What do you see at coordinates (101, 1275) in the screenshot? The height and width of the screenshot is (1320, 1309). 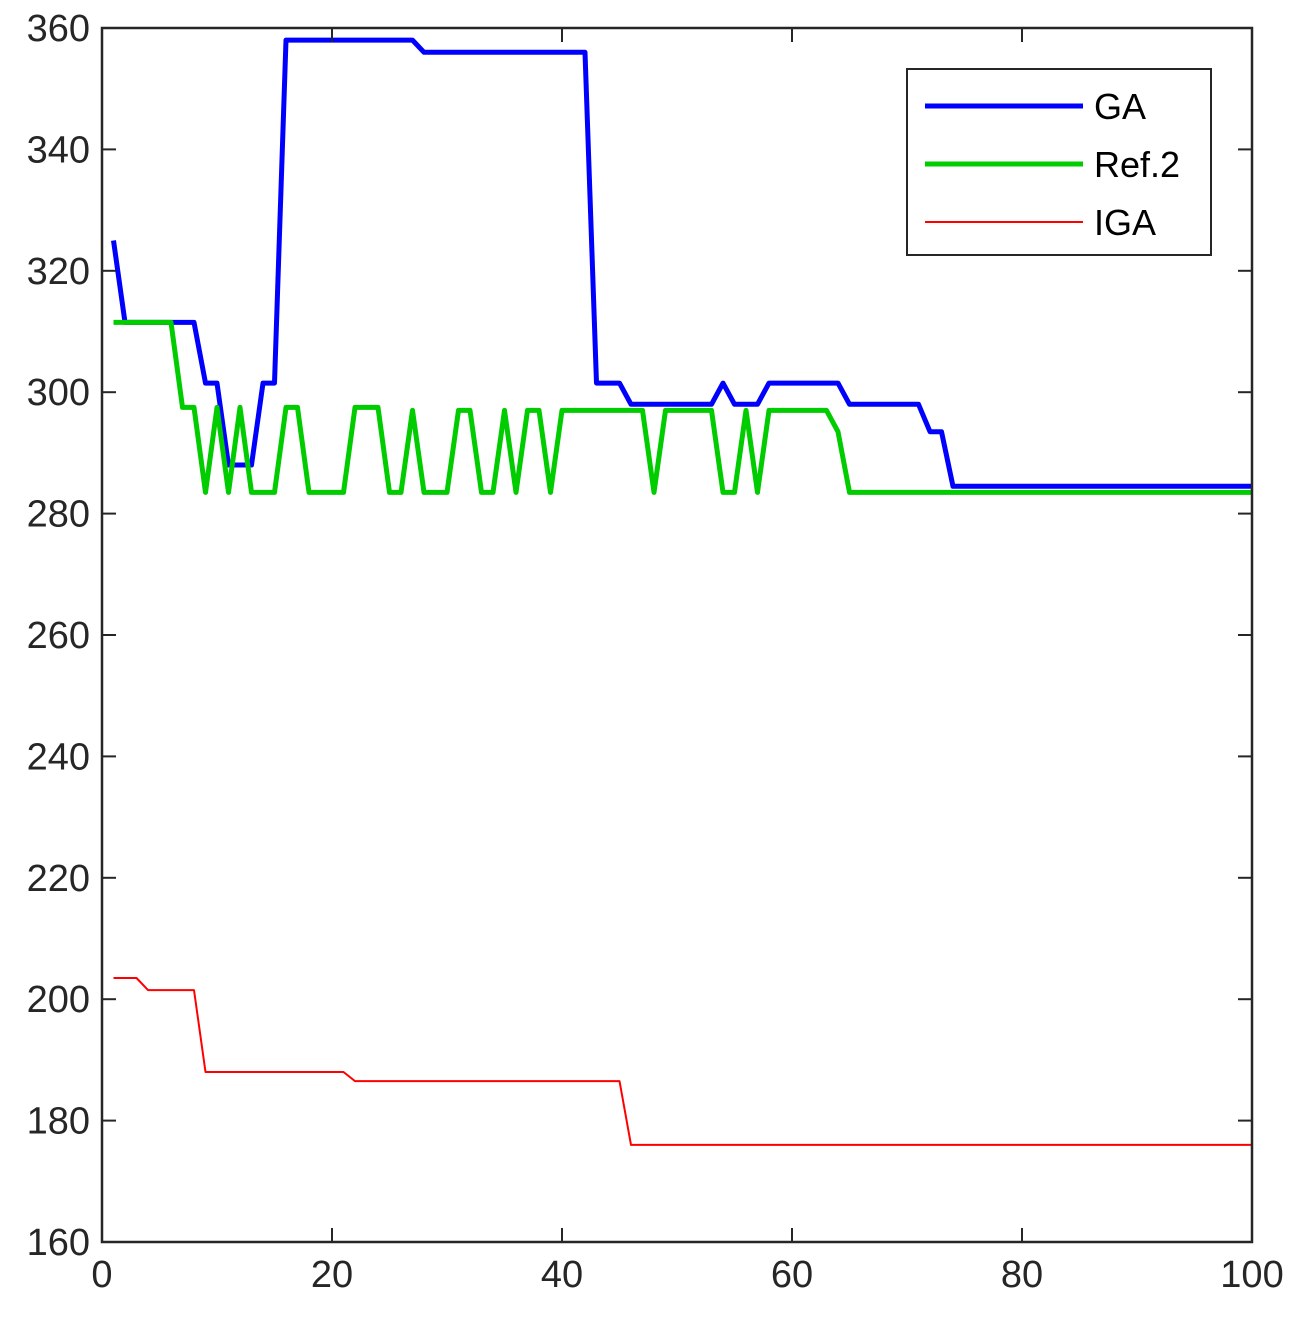 I see `x-tick-label: 0` at bounding box center [101, 1275].